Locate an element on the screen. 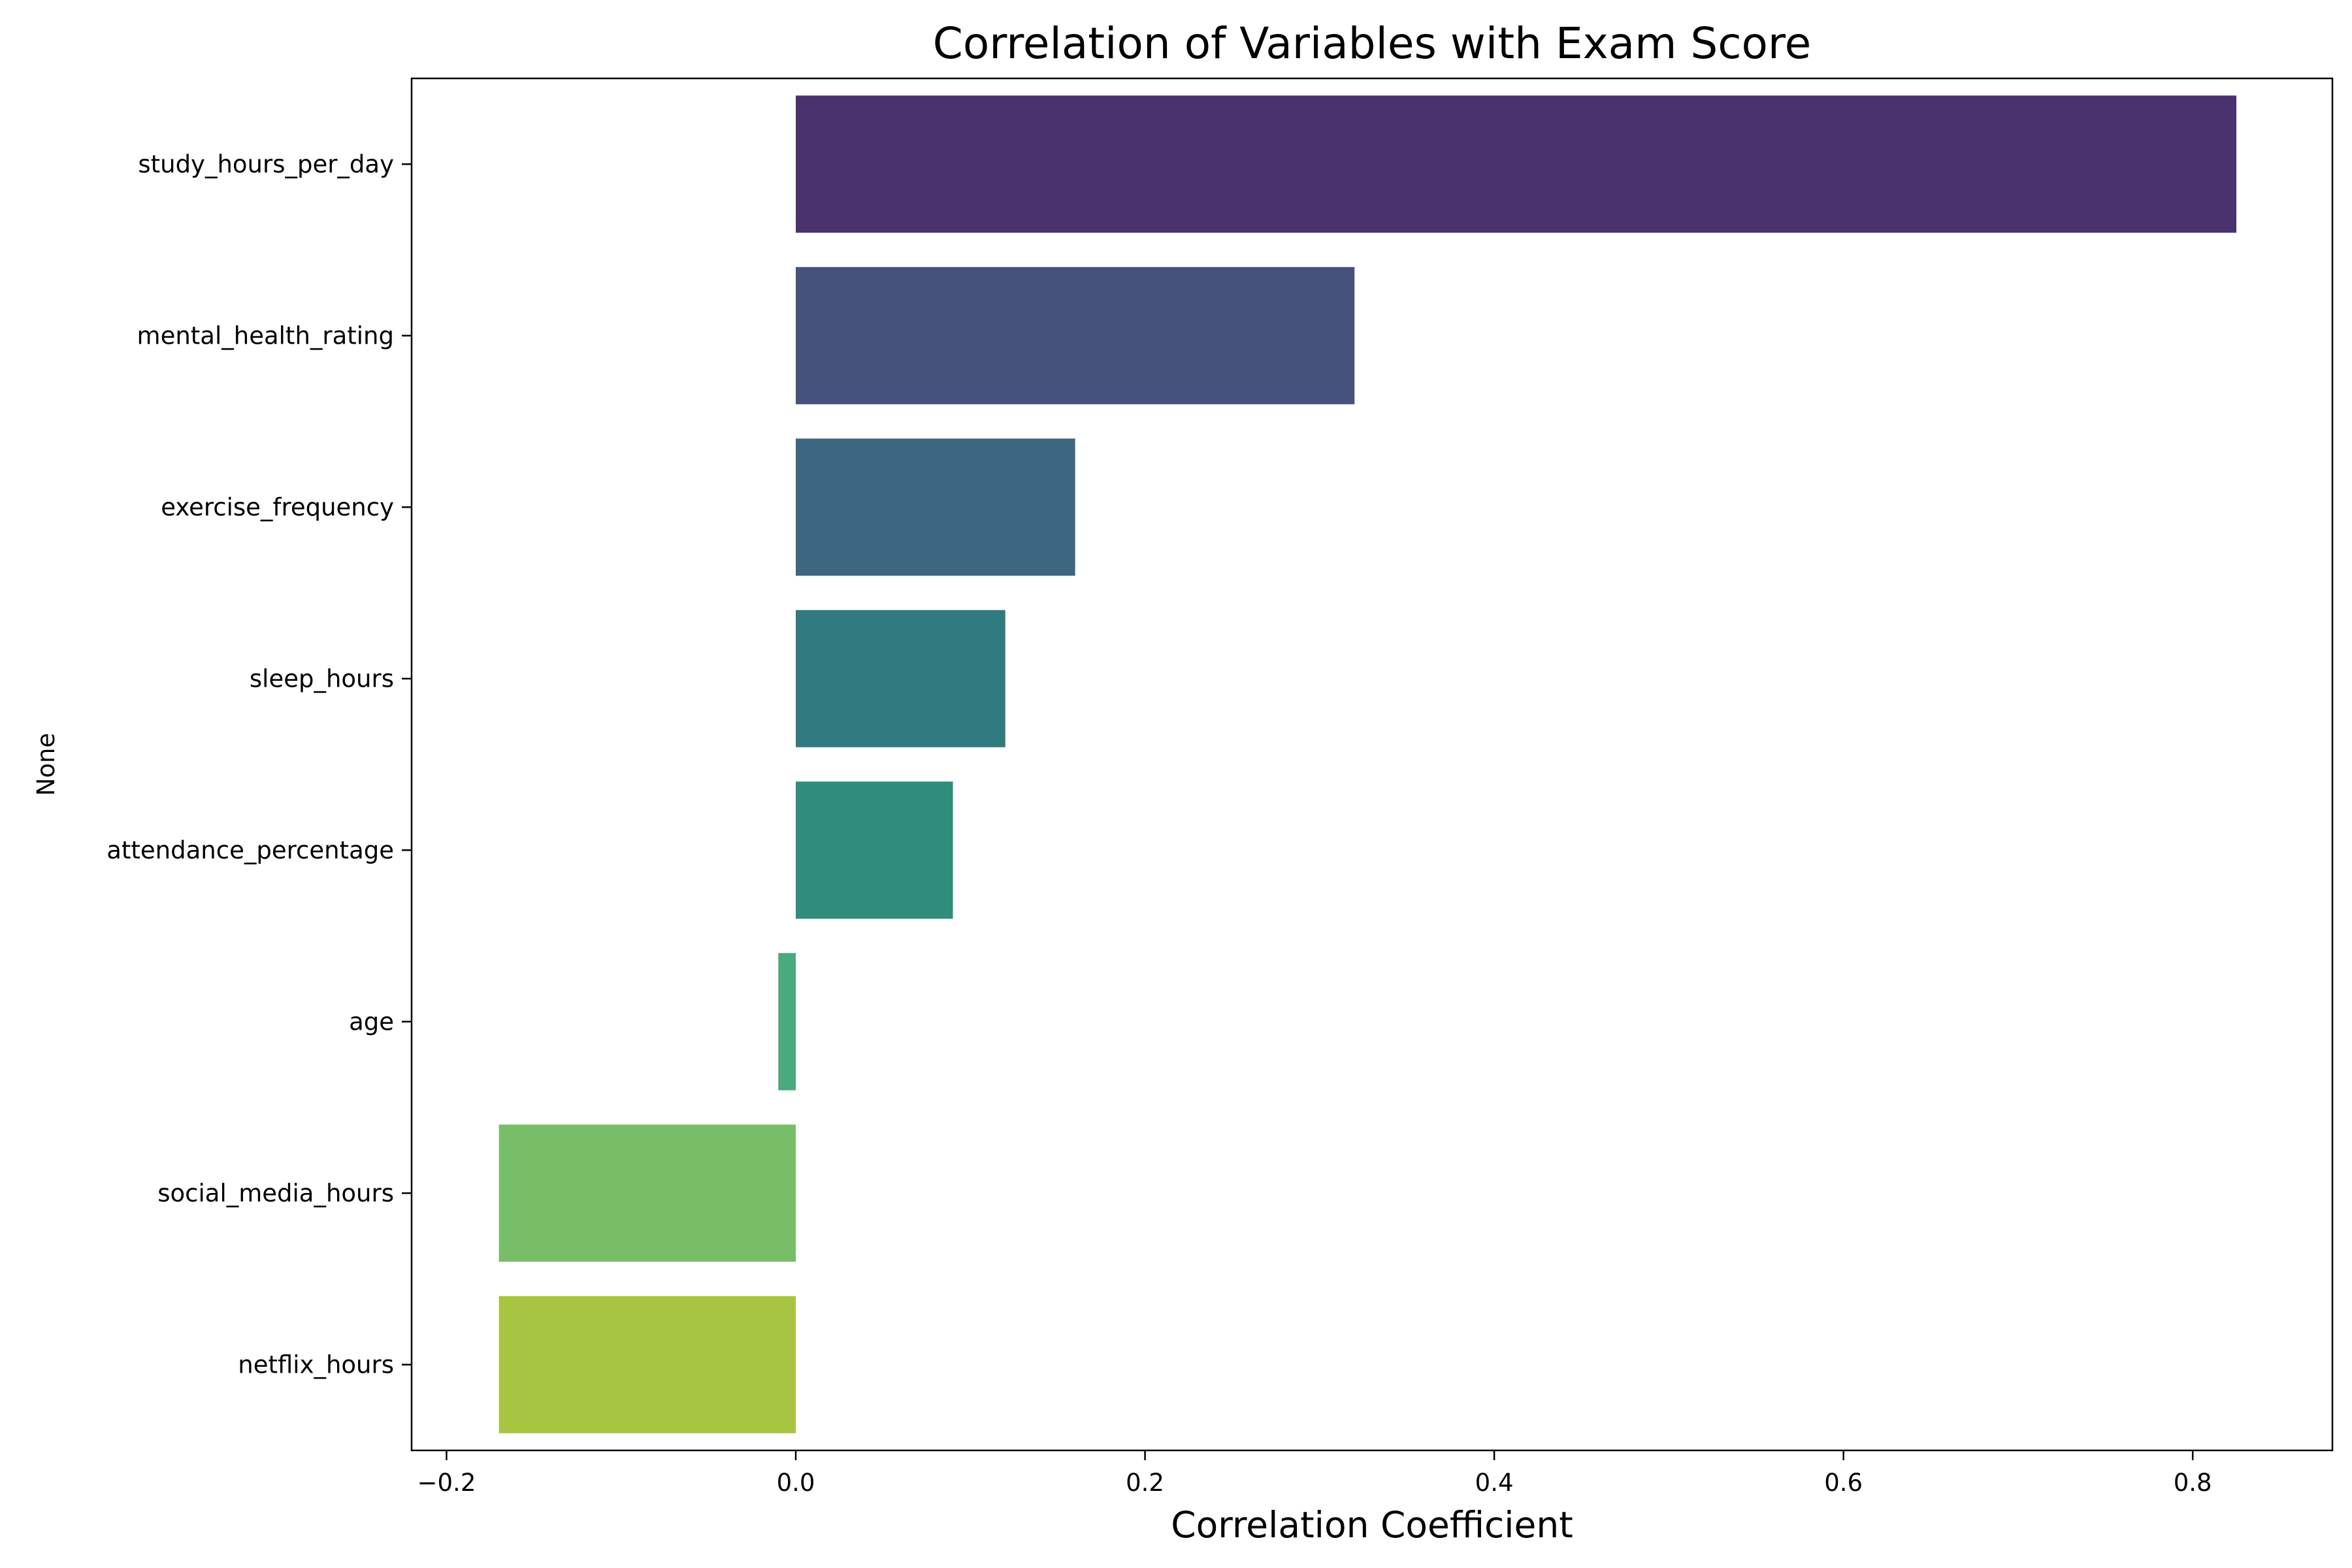 This screenshot has width=2352, height=1568. y-tick-label: social_media_hours is located at coordinates (275, 1193).